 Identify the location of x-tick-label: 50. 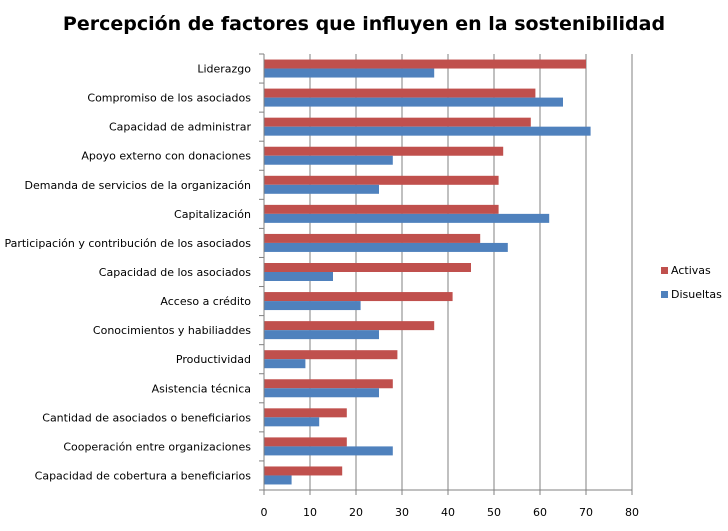
(494, 512).